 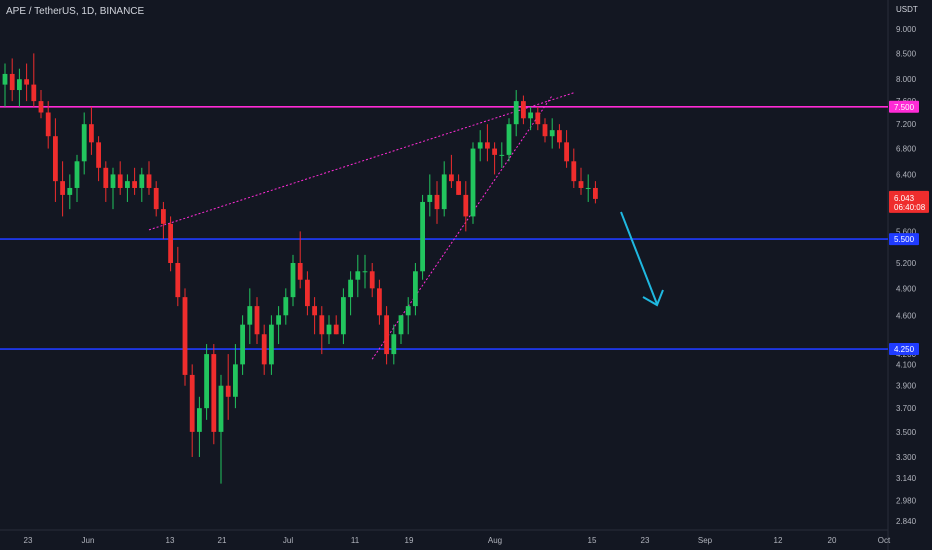 I want to click on svg-text: 5.500, so click(x=904, y=239).